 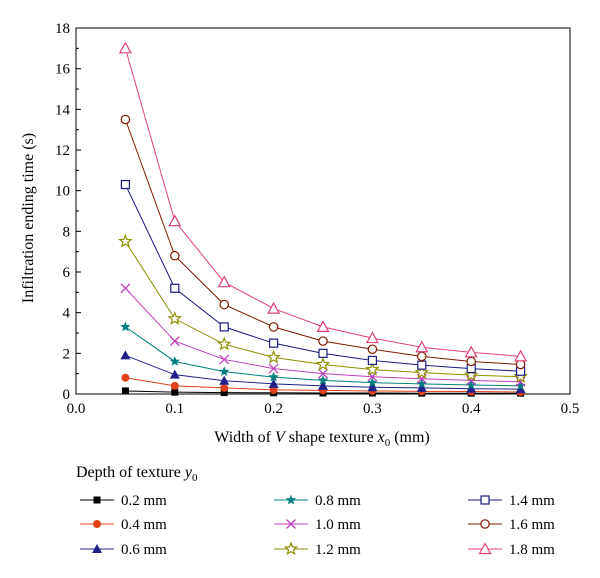 I want to click on y-tick-label: 12, so click(x=62, y=151).